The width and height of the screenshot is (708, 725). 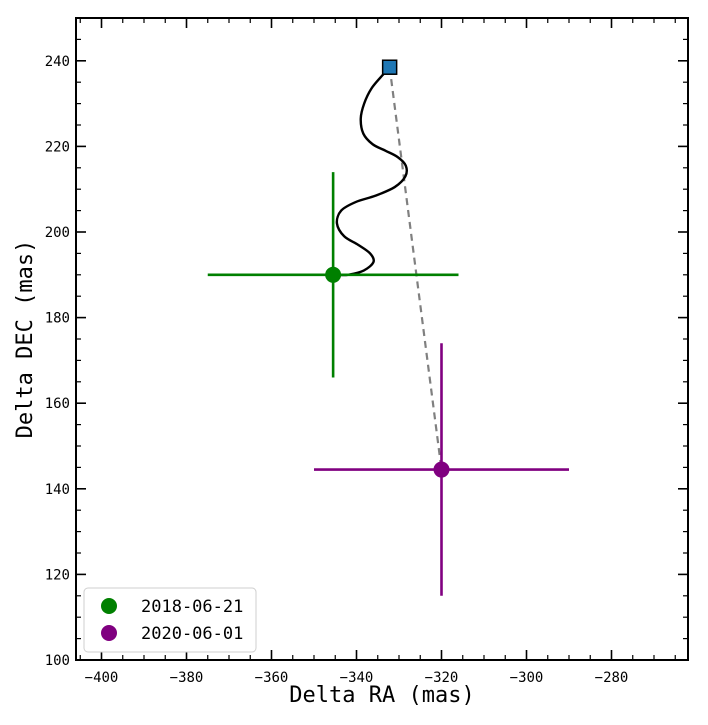 I want to click on x-tick-label: −340, so click(x=357, y=678).